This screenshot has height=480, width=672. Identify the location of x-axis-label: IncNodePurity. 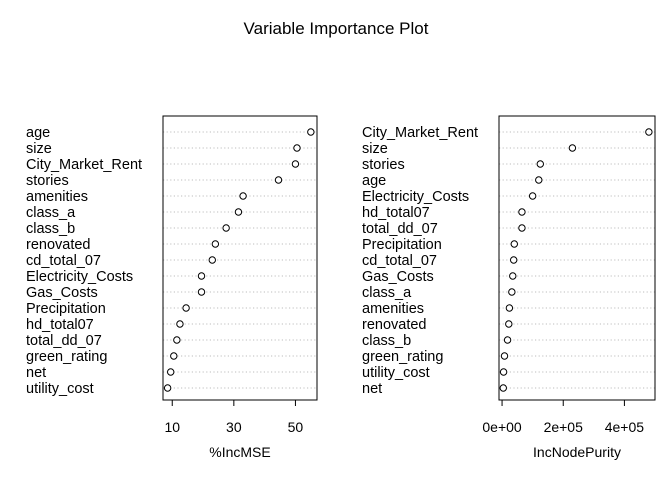
(577, 452).